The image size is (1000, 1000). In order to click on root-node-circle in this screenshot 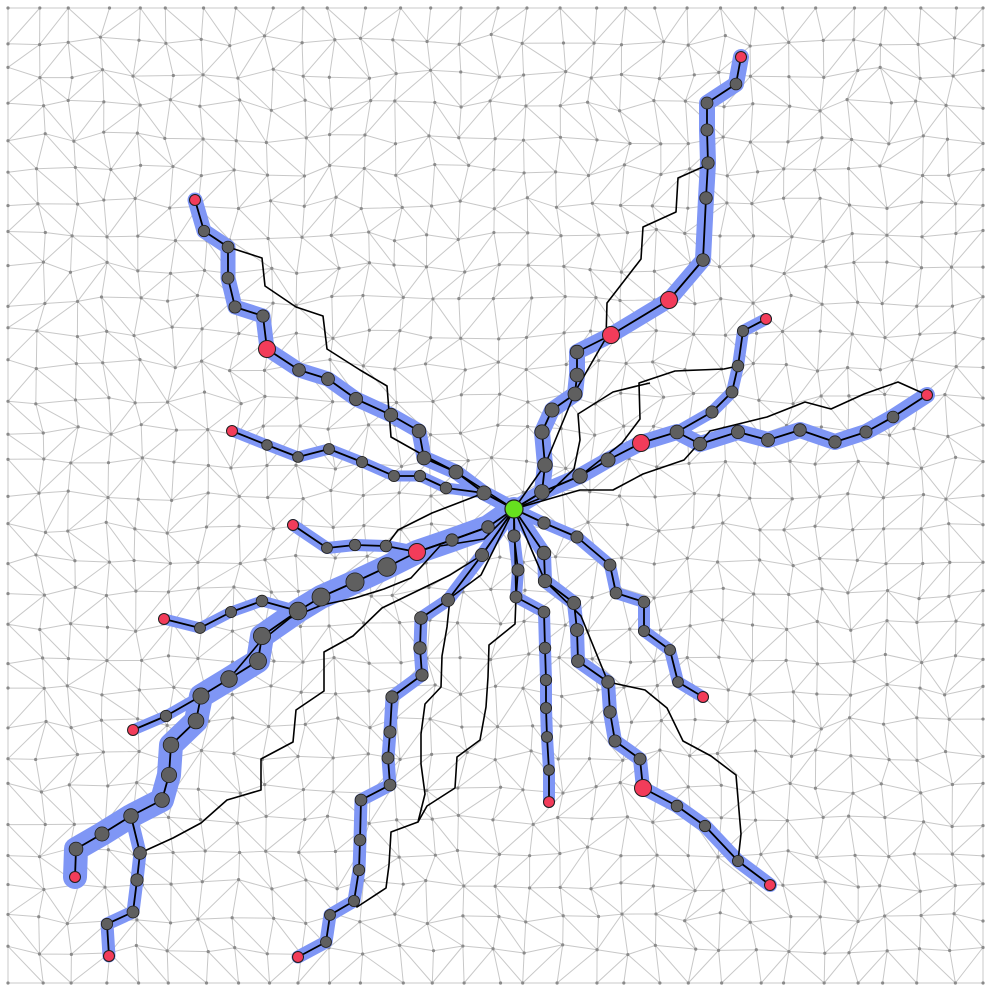, I will do `click(514, 509)`.